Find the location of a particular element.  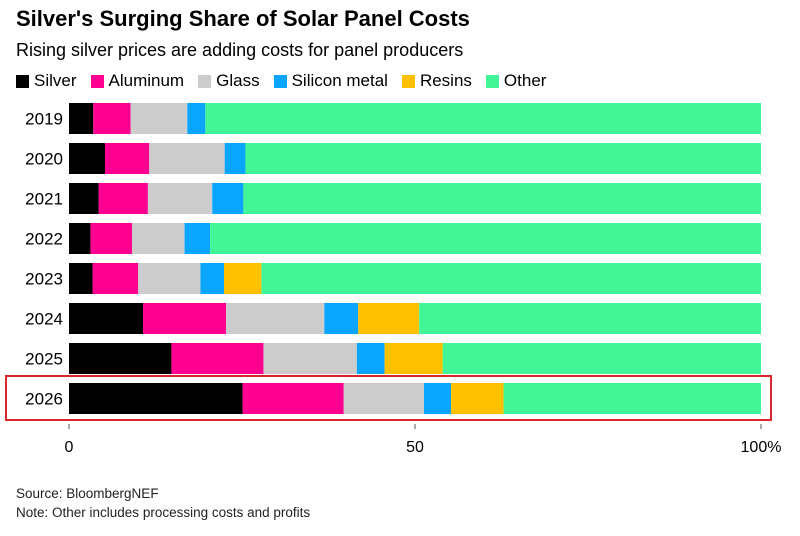

category-label: 2019 is located at coordinates (44, 119).